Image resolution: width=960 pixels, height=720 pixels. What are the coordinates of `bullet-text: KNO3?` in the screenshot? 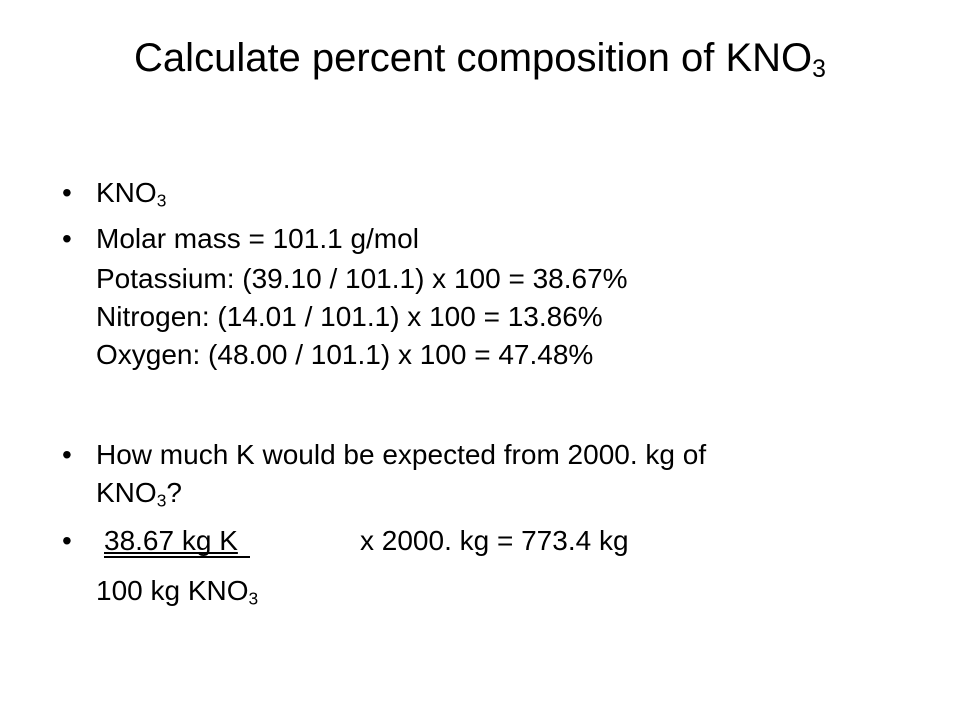 It's located at (139, 493).